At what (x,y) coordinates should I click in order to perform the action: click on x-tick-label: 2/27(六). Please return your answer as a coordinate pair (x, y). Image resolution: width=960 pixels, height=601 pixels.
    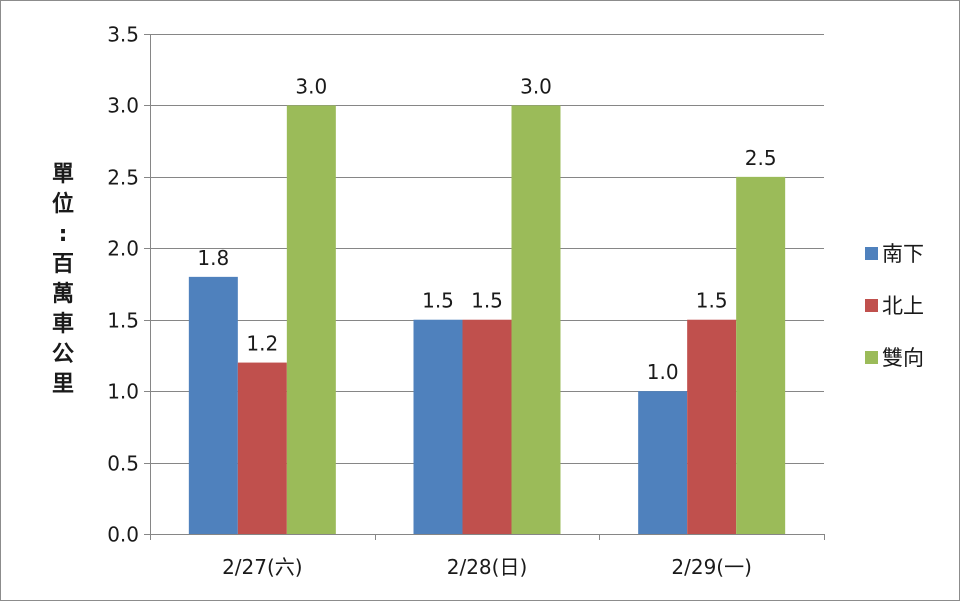
    Looking at the image, I should click on (262, 567).